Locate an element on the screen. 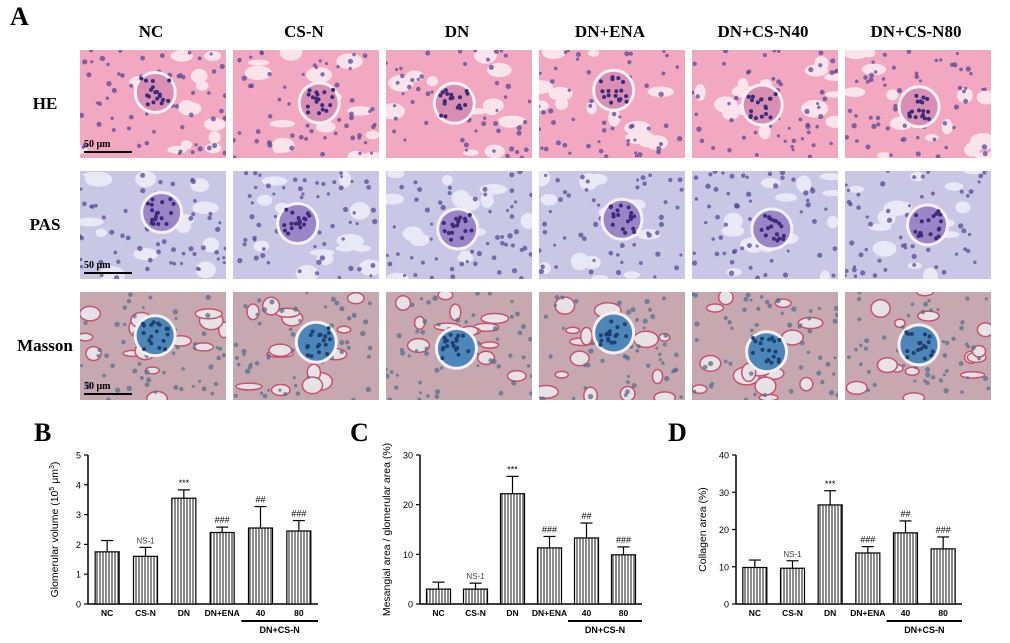  chart-d-category-label-0: NC is located at coordinates (755, 613).